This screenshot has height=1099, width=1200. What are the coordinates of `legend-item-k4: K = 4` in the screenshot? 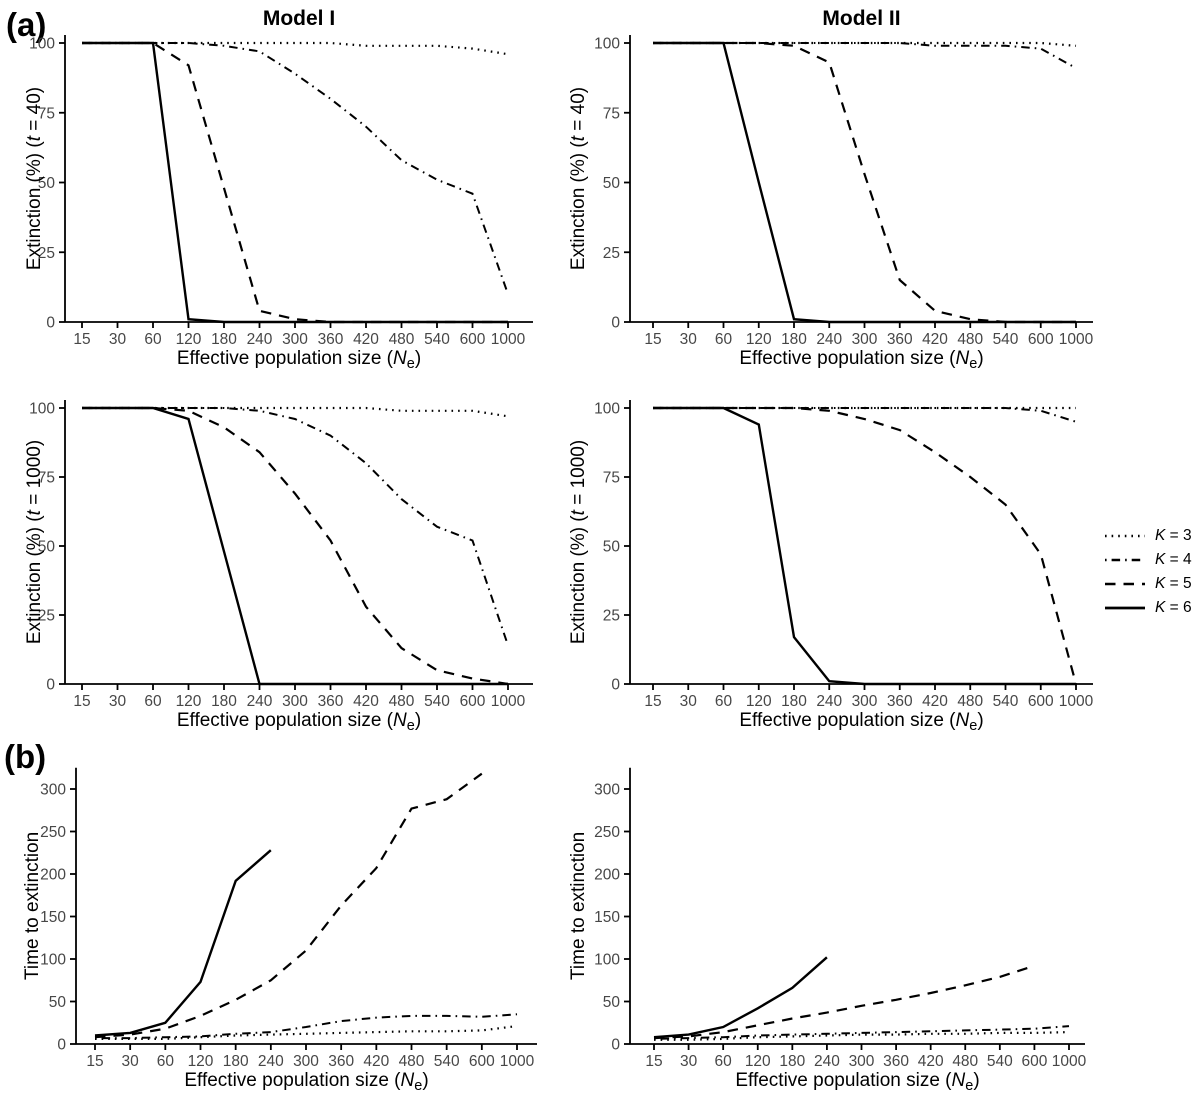 It's located at (1151, 560).